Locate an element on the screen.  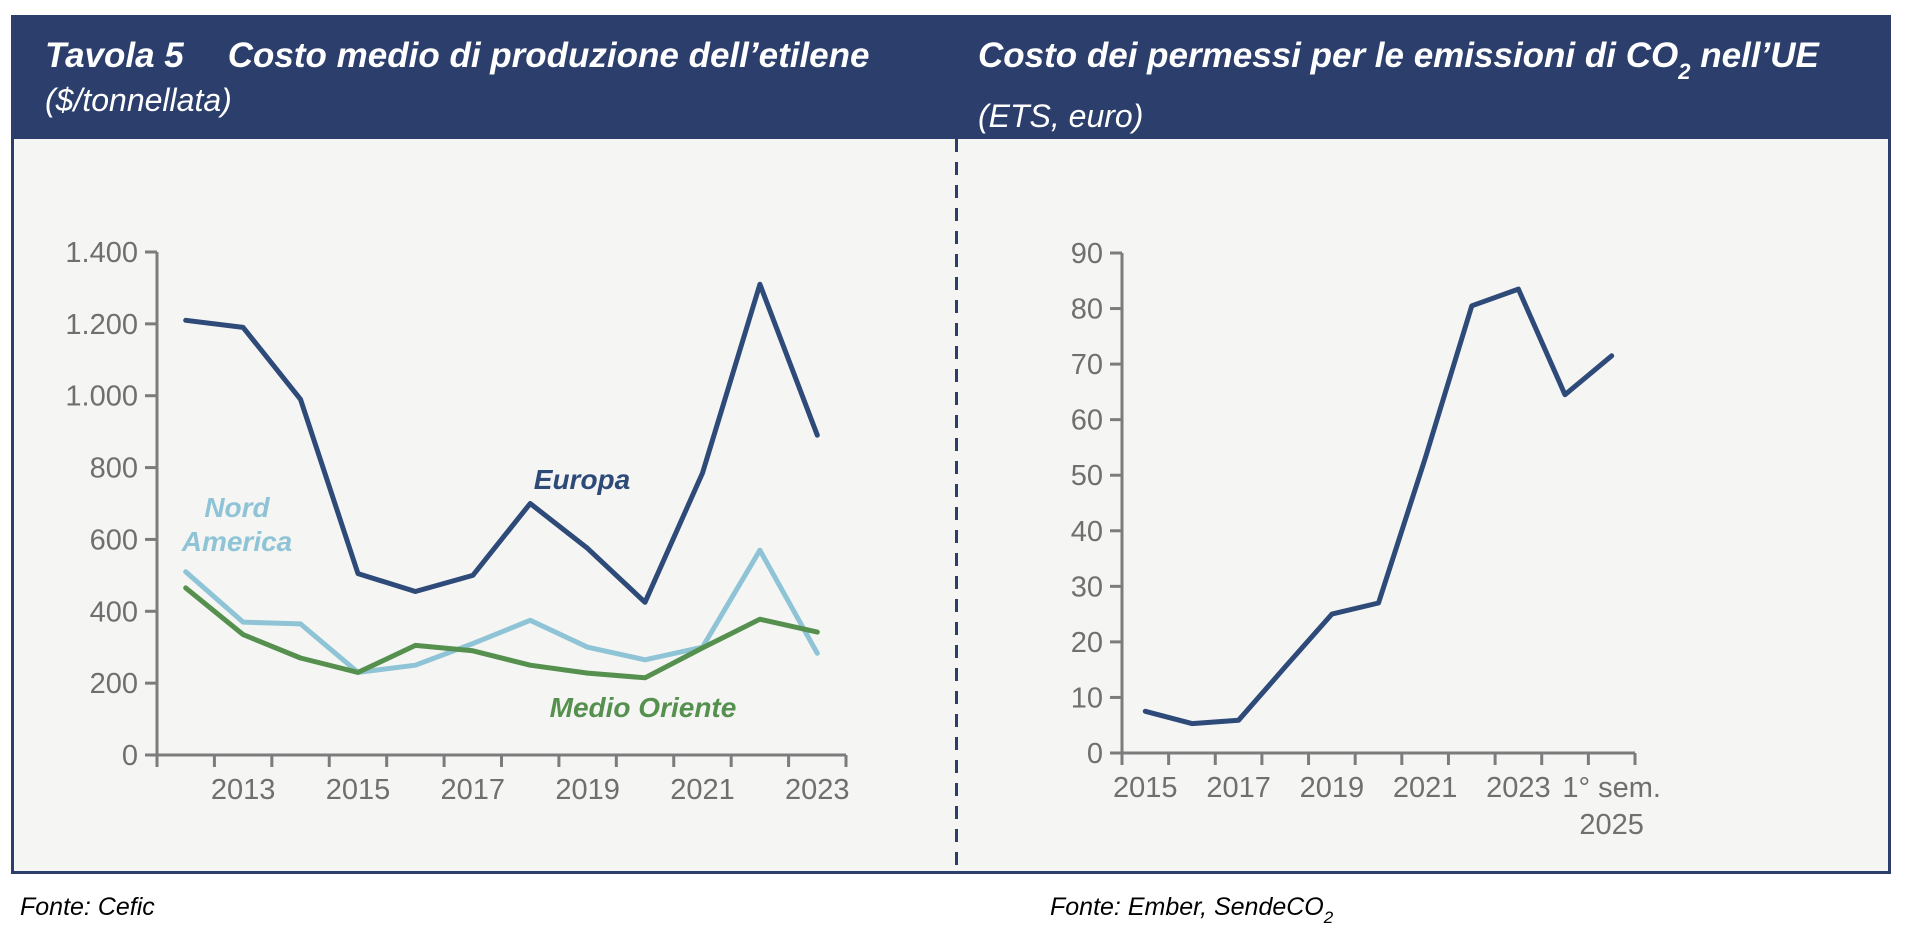
y-tick-label: 40 is located at coordinates (1087, 532).